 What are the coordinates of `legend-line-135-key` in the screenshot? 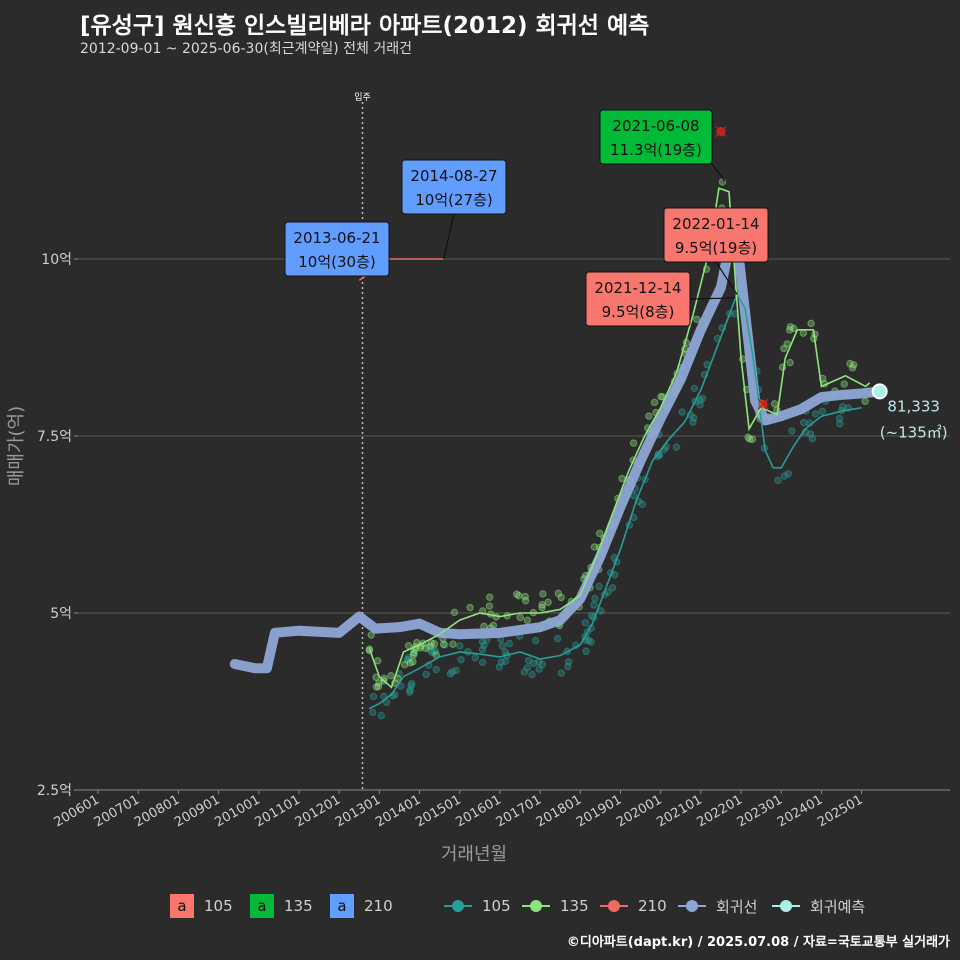 It's located at (536, 906).